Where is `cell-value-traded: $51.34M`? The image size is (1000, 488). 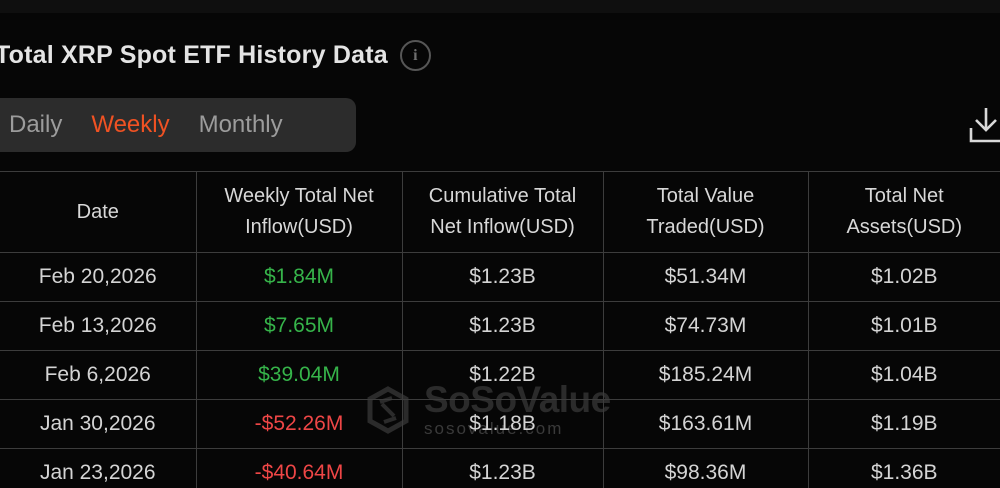 cell-value-traded: $51.34M is located at coordinates (705, 277).